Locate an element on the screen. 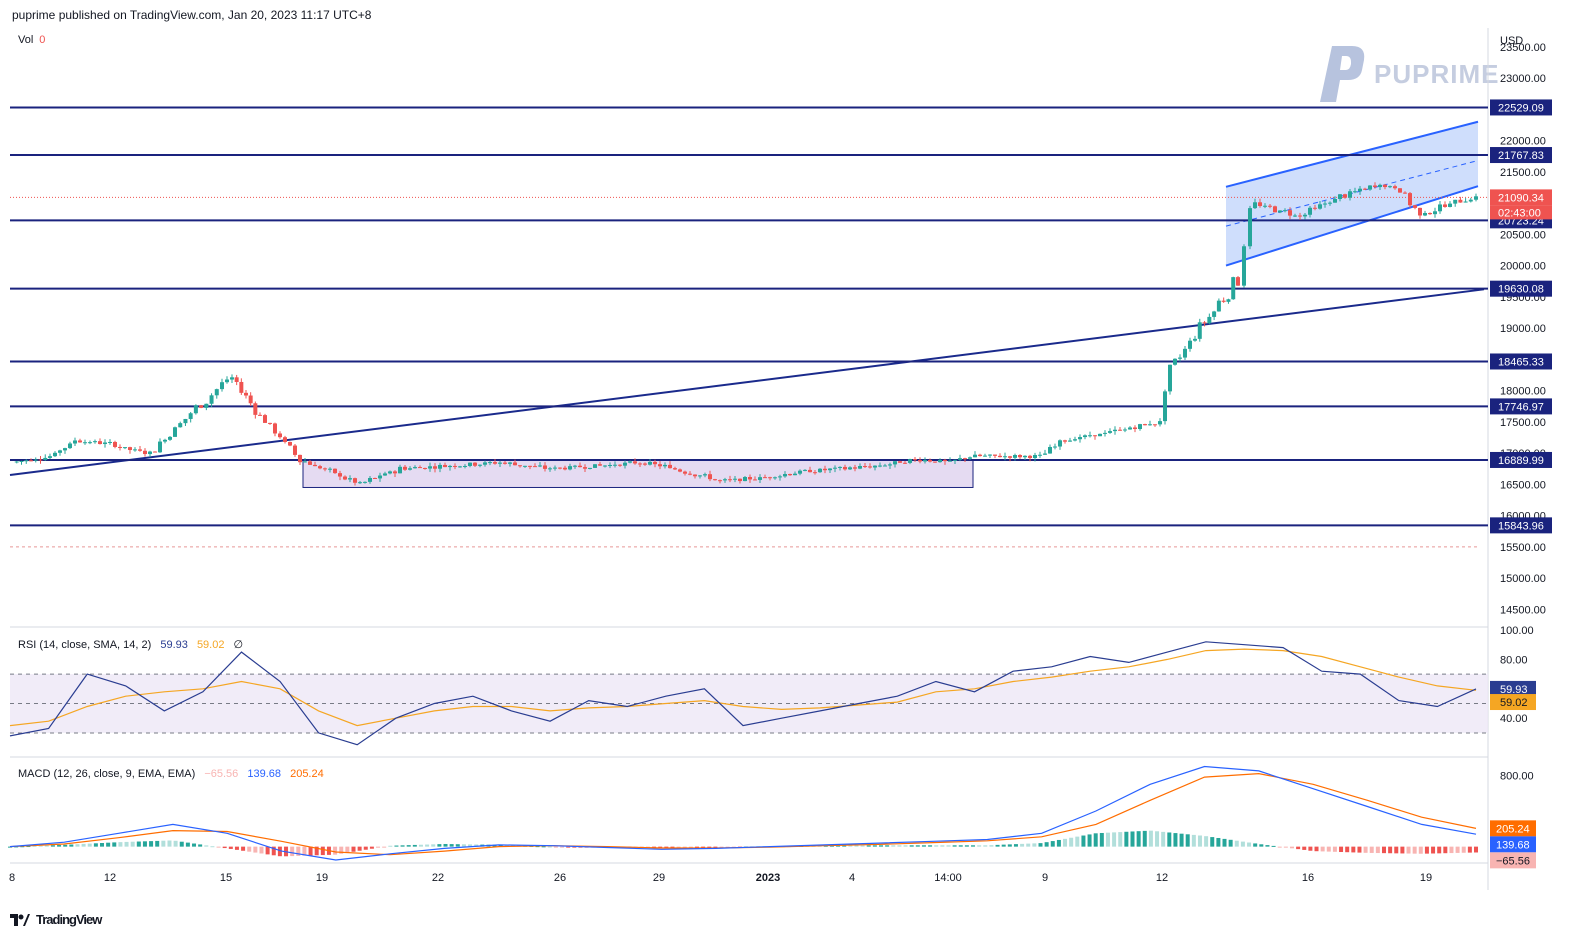  macd-legend-hist: −65.56 is located at coordinates (221, 774).